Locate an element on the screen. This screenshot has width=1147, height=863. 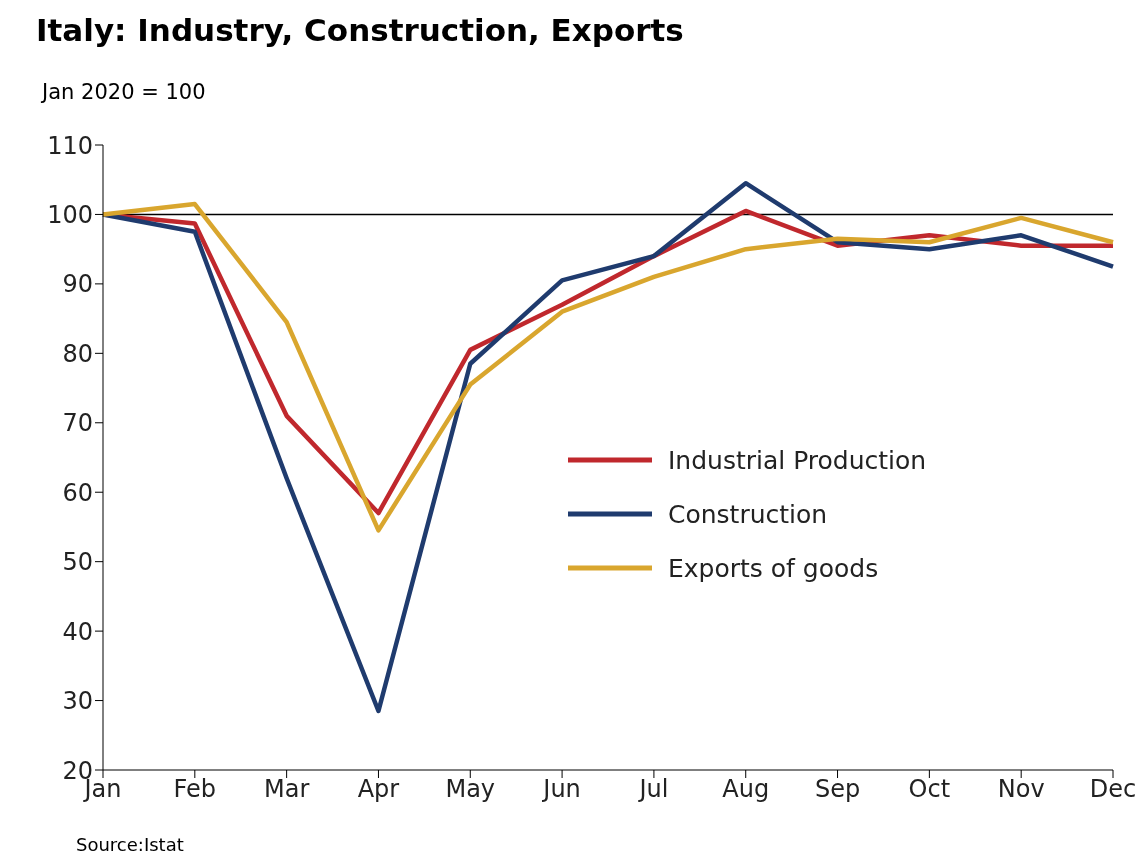
y-tick-label: 80 is located at coordinates (77, 353).